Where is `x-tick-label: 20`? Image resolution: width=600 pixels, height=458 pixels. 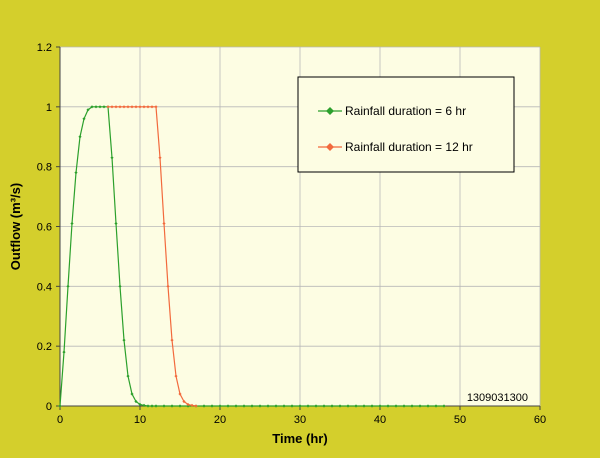
x-tick-label: 20 is located at coordinates (220, 420).